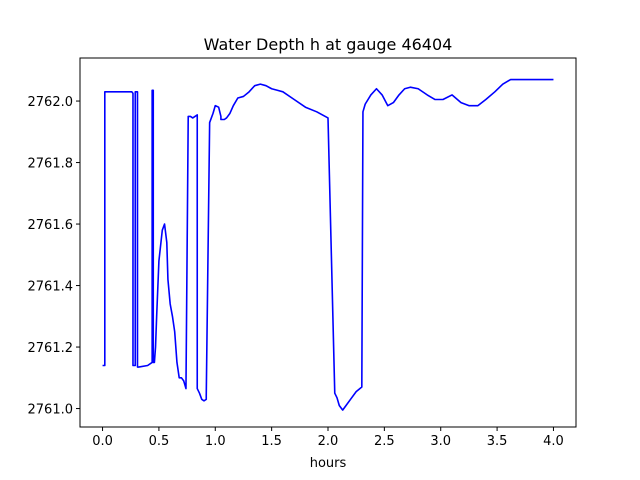 This screenshot has height=480, width=640. I want to click on x-tick-label: 1.0, so click(215, 441).